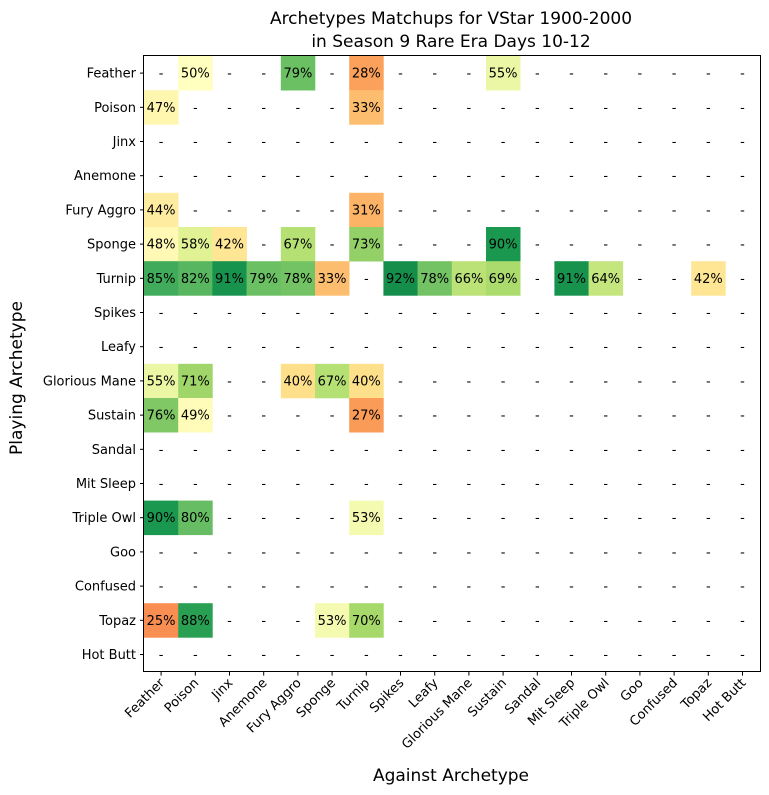 This screenshot has height=795, width=769. Describe the element at coordinates (114, 450) in the screenshot. I see `y-tick-label: Sandal` at that location.